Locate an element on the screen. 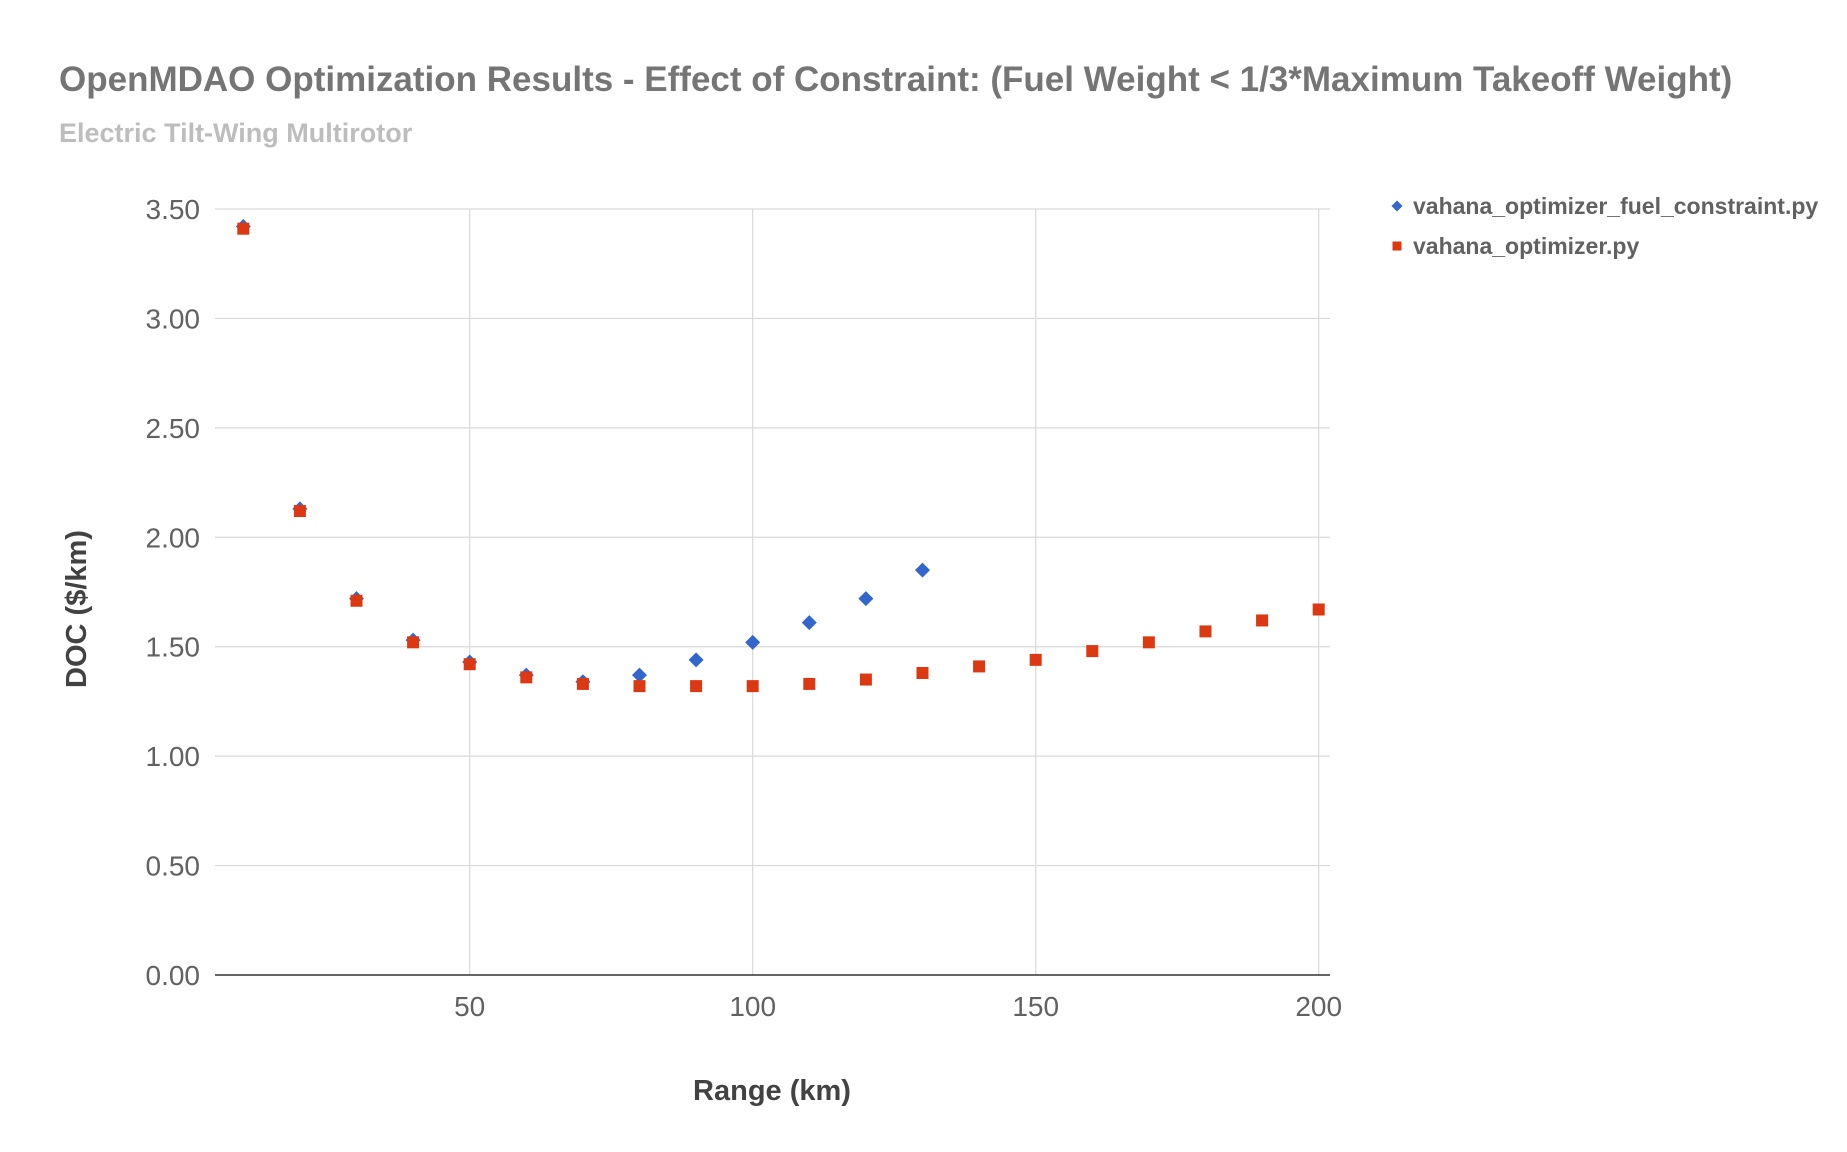 This screenshot has height=1152, width=1847. legend-label: vahana_optimizer_fuel_constraint.py is located at coordinates (1615, 206).